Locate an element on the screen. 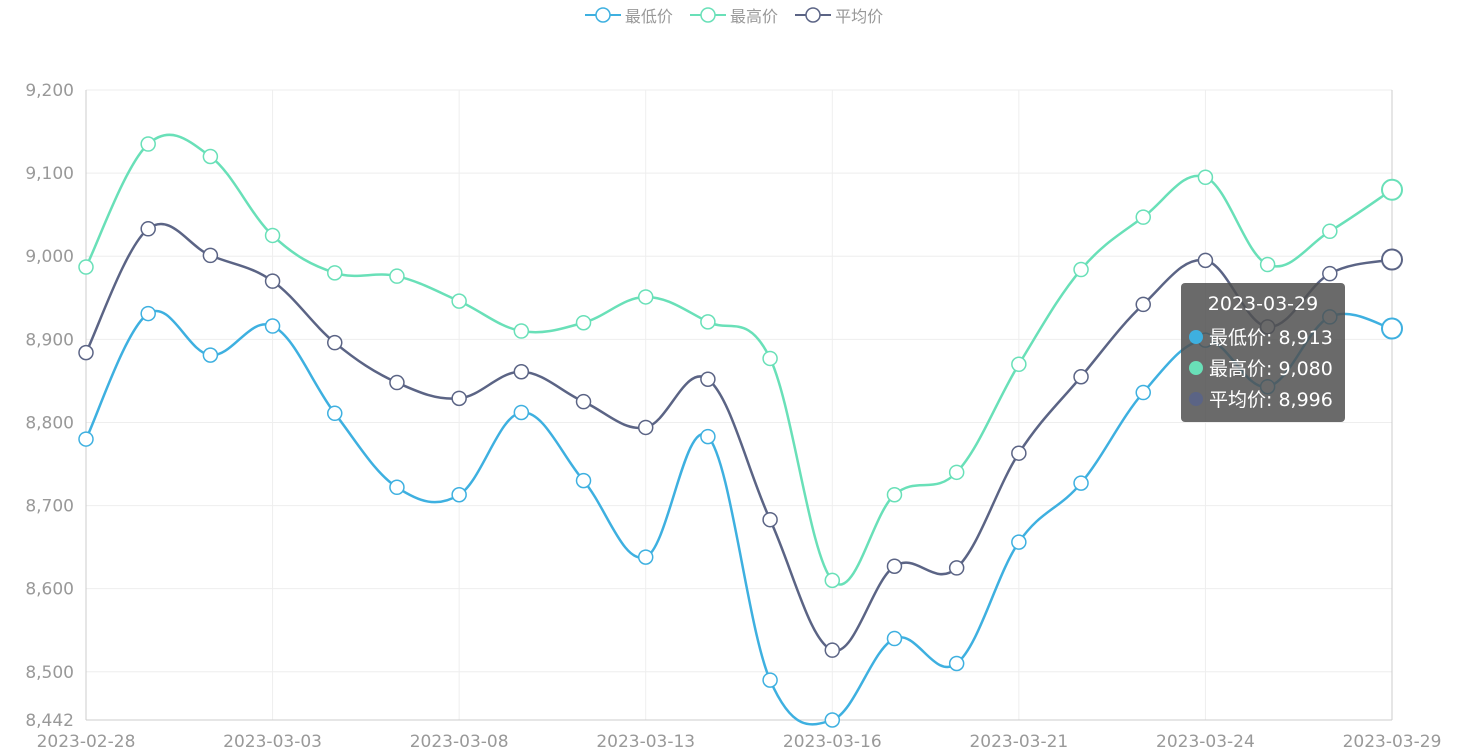 The width and height of the screenshot is (1468, 752). x-tick-label: 2023-03-08 is located at coordinates (459, 742).